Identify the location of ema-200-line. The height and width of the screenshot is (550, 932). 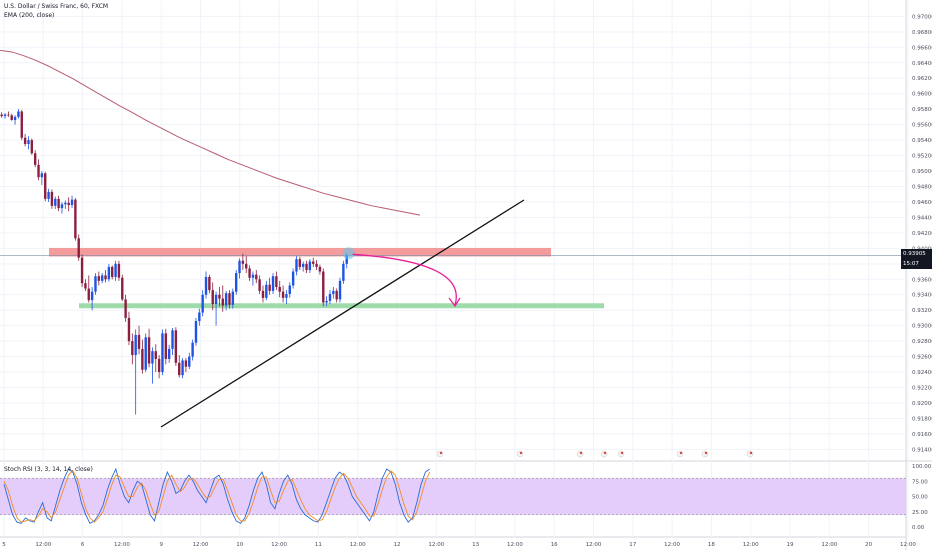
(210, 132).